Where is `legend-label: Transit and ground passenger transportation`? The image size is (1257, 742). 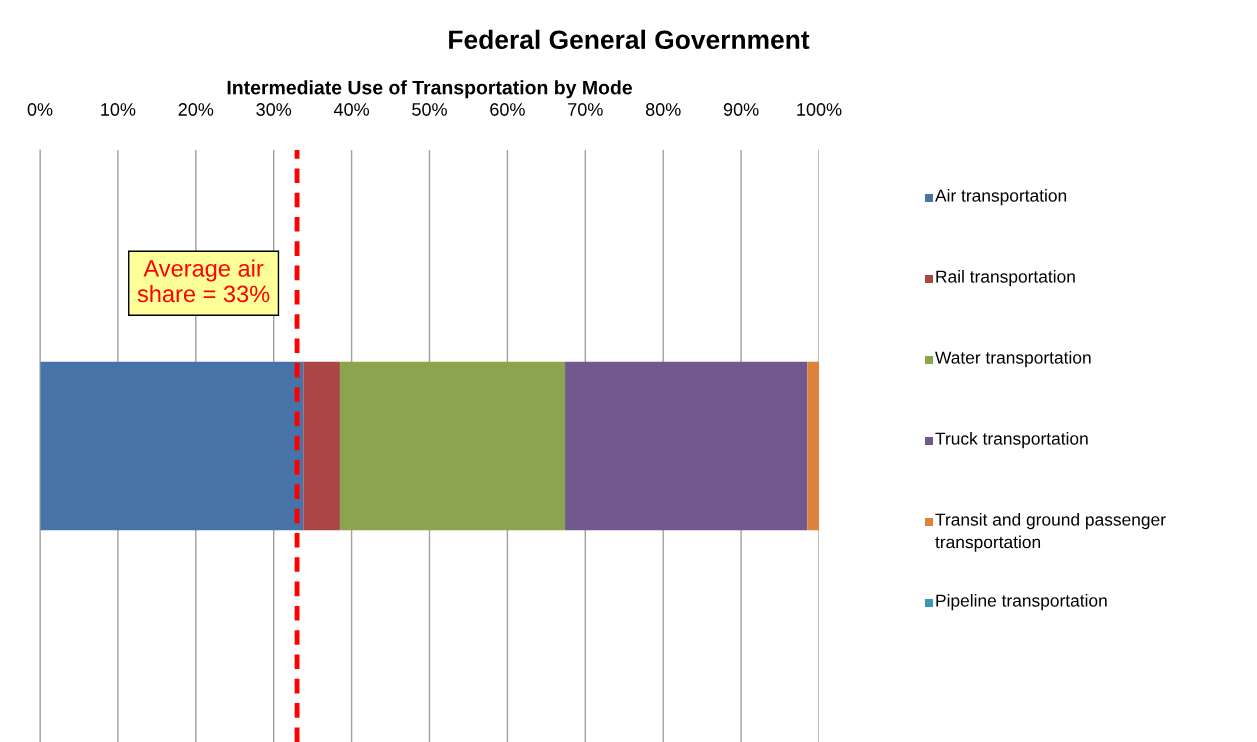 legend-label: Transit and ground passenger transportation is located at coordinates (1050, 532).